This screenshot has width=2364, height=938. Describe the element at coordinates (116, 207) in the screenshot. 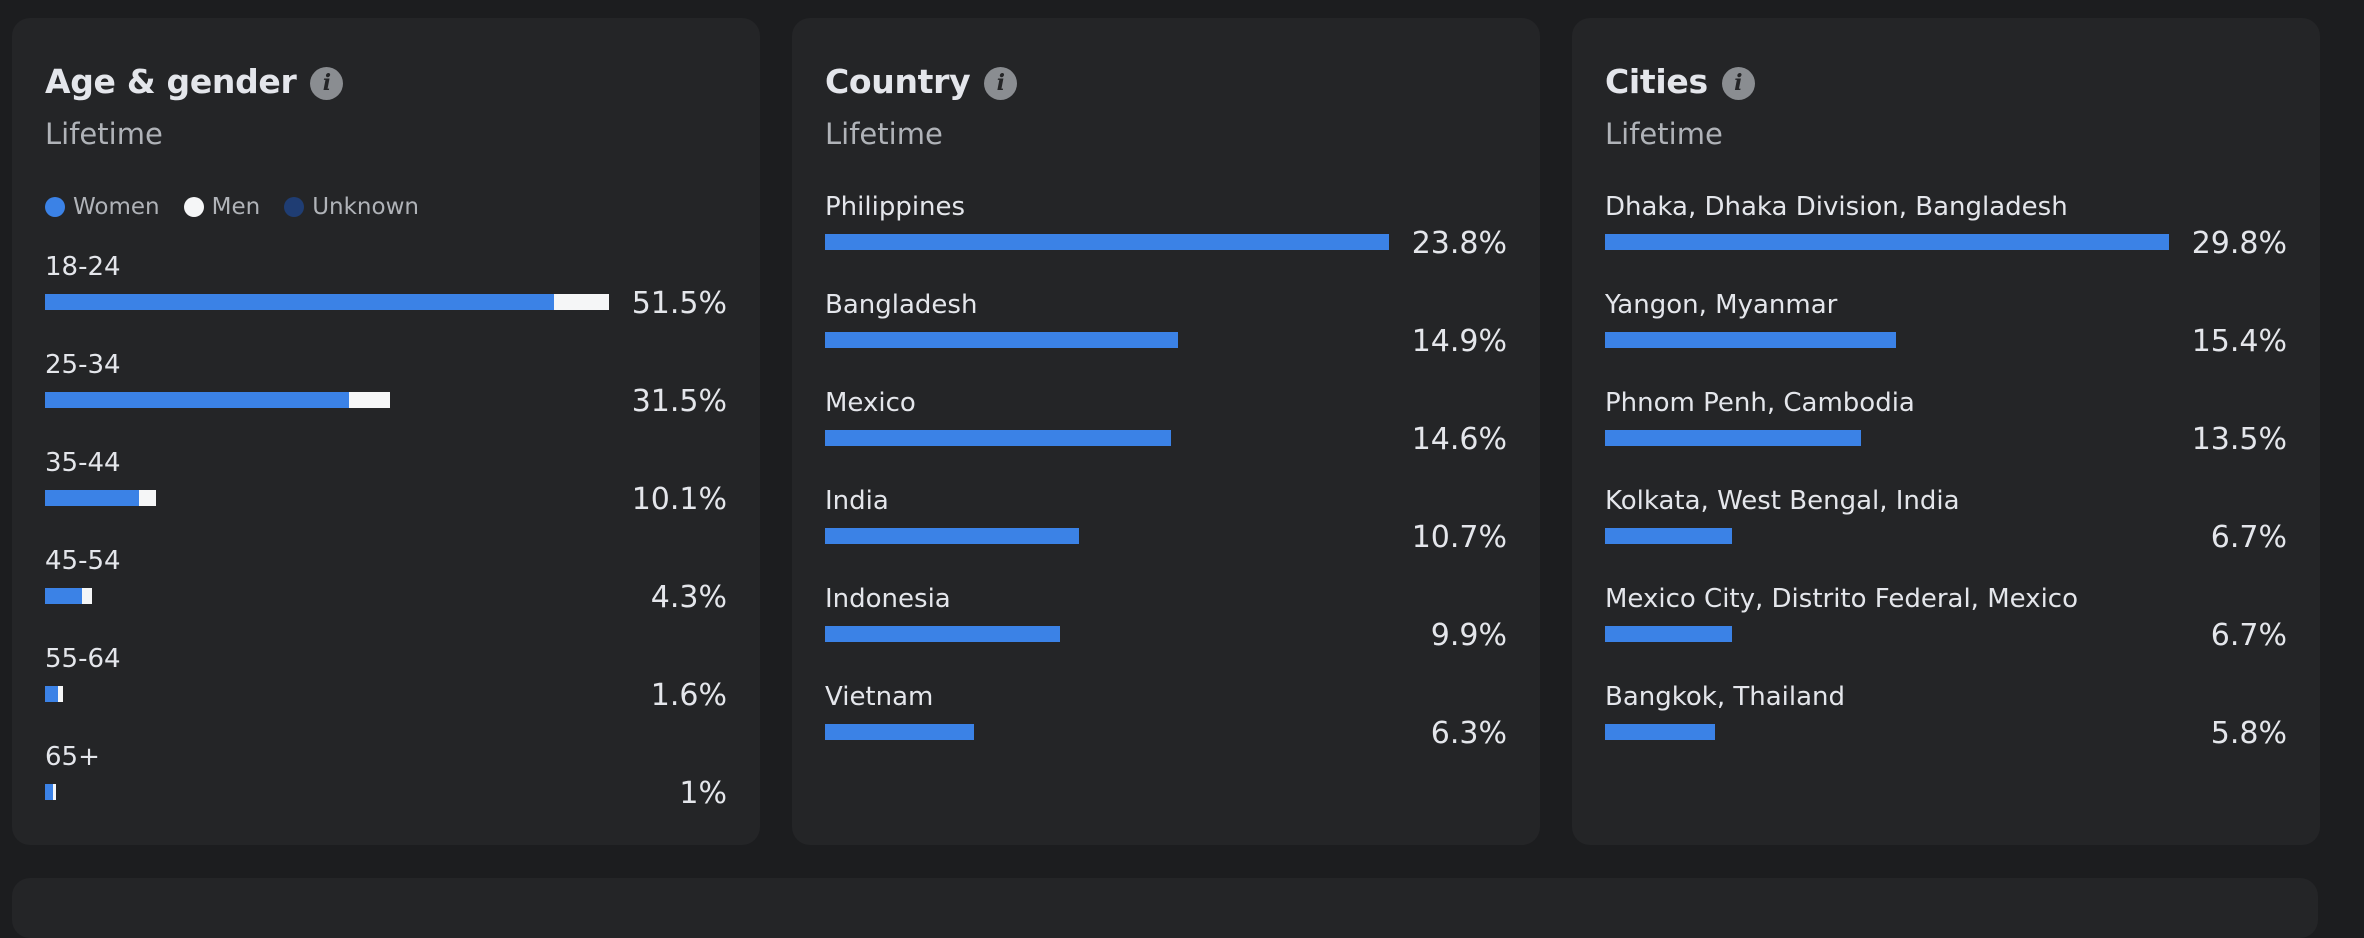

I see `legend-label: Women` at that location.